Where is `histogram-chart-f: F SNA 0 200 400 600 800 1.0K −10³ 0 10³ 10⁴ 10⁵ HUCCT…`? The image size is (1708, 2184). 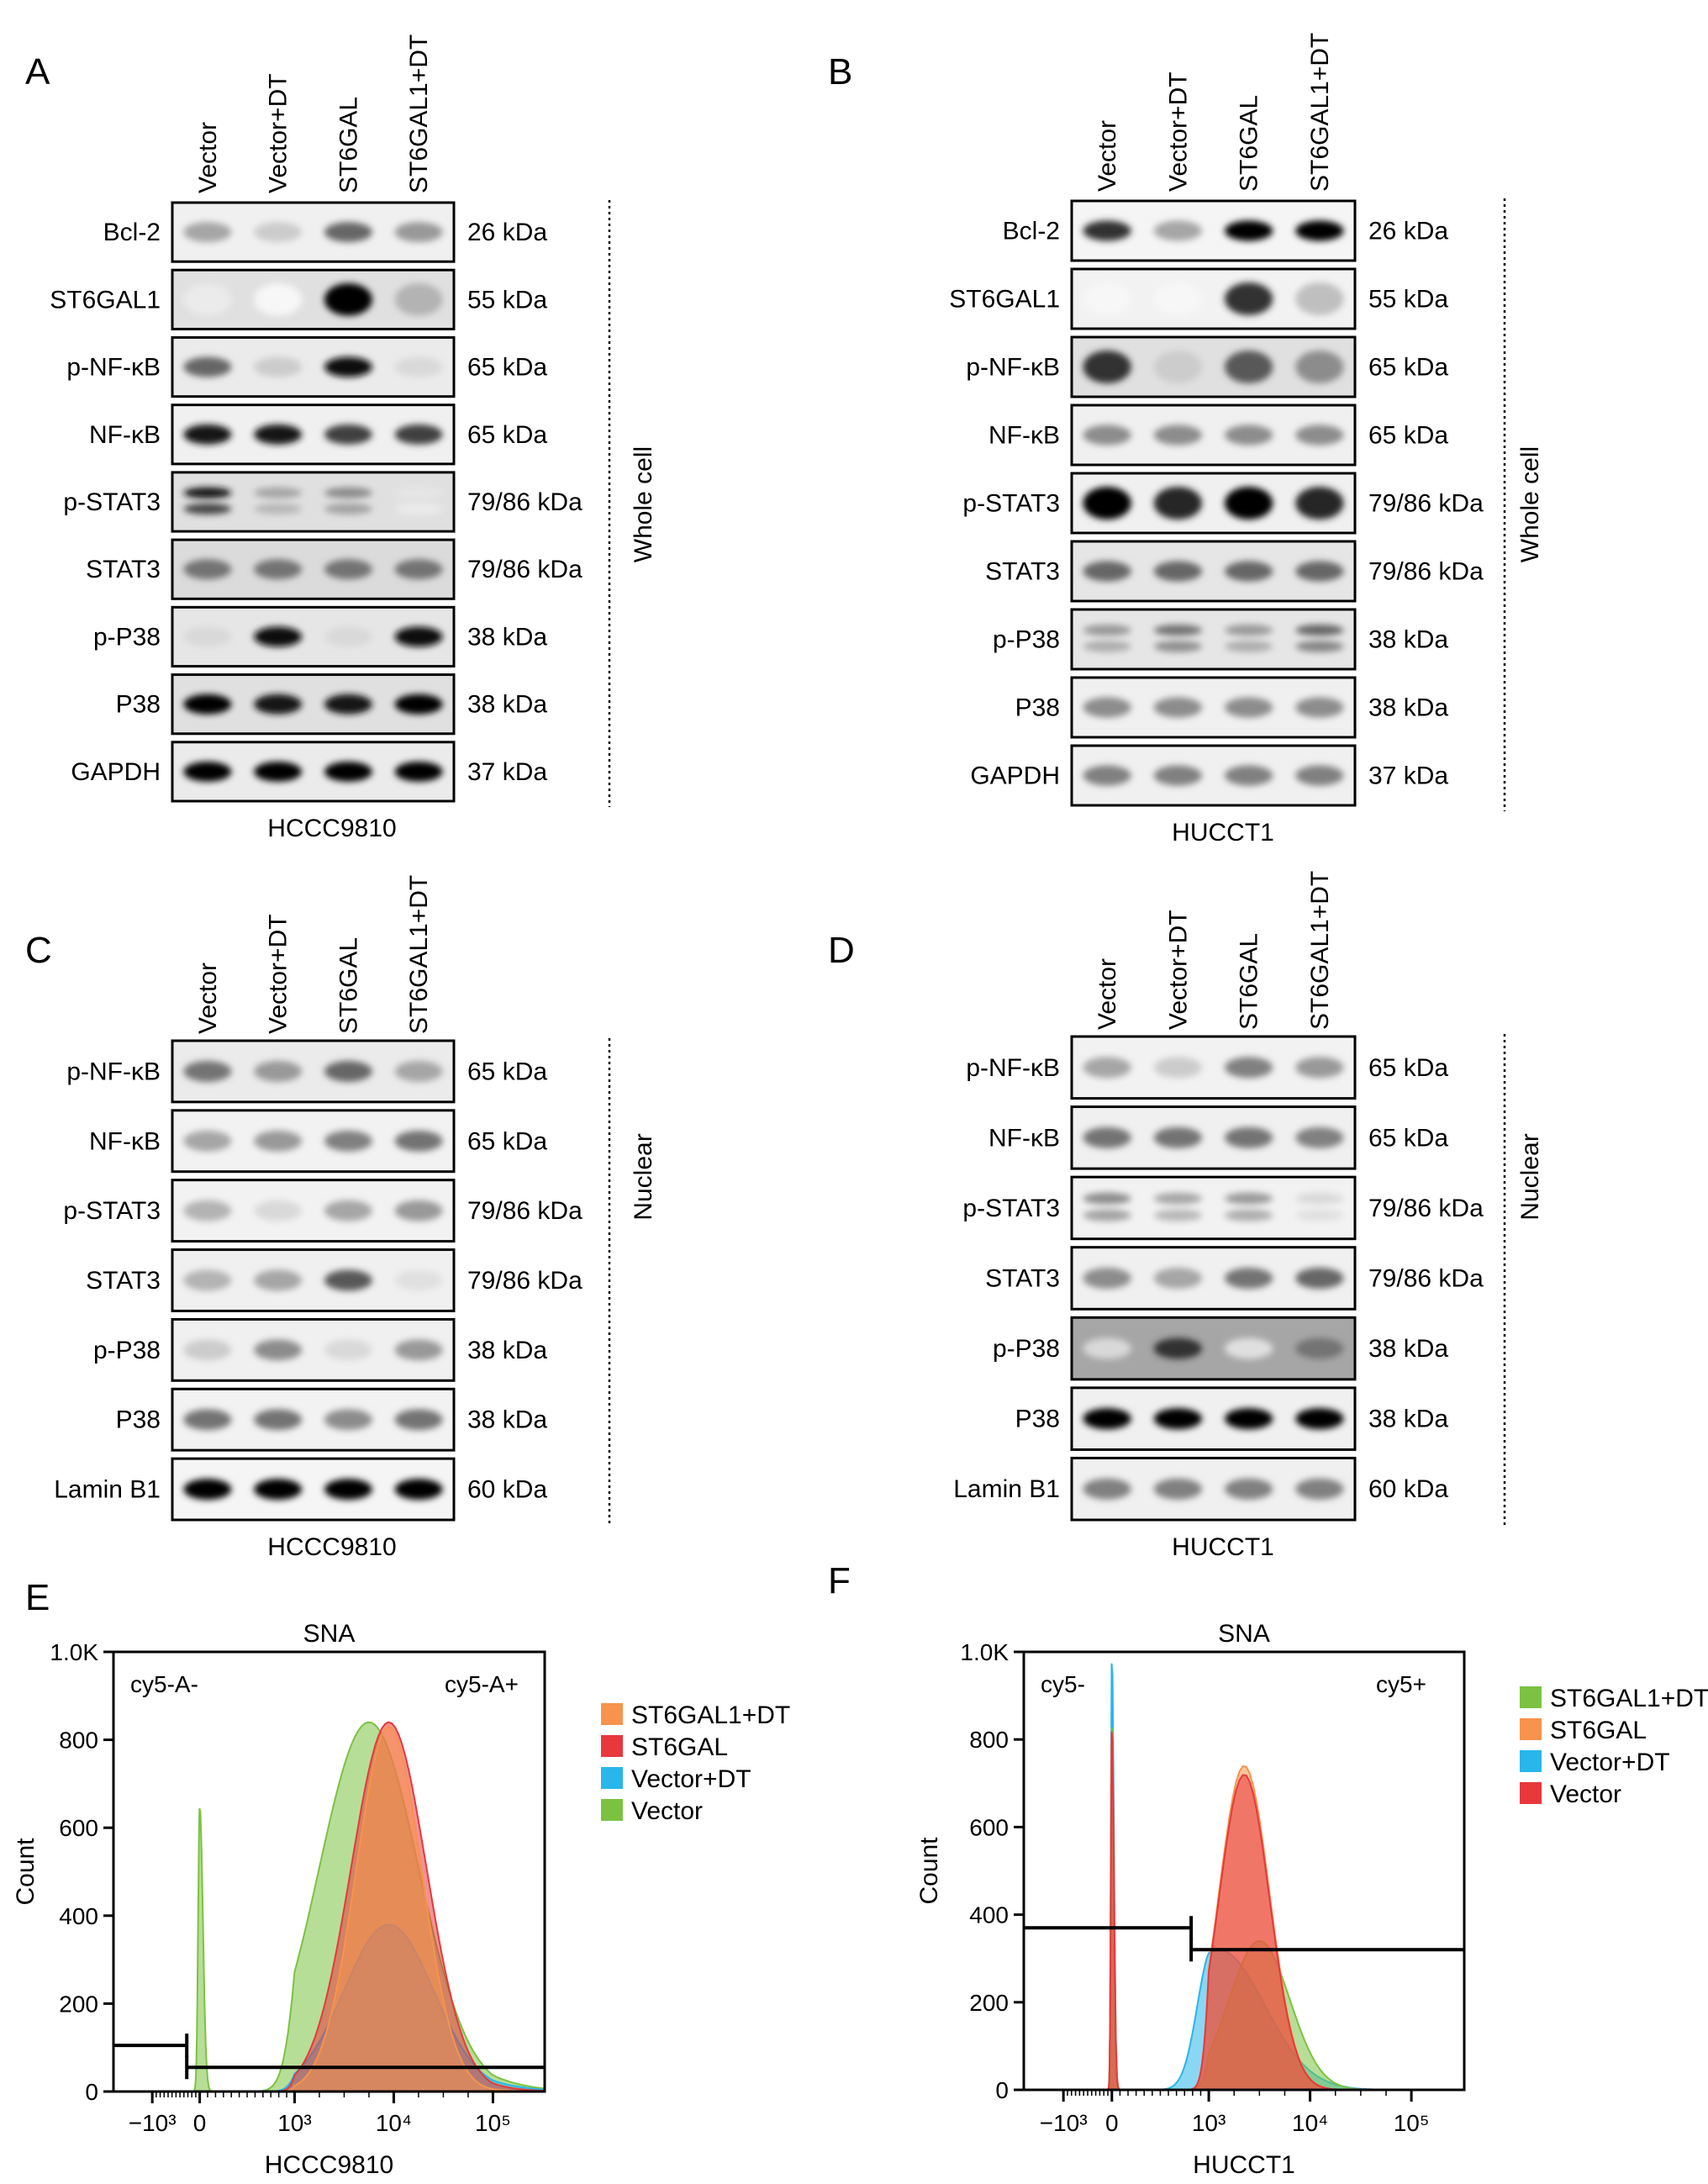 histogram-chart-f: F SNA 0 200 400 600 800 1.0K −10³ 0 10³ 10⁴ 10⁵ HUCCT… is located at coordinates (1268, 1869).